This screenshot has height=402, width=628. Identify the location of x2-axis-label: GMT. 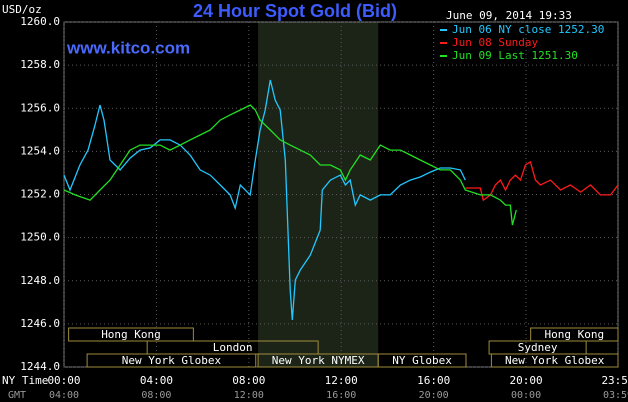
(17, 395).